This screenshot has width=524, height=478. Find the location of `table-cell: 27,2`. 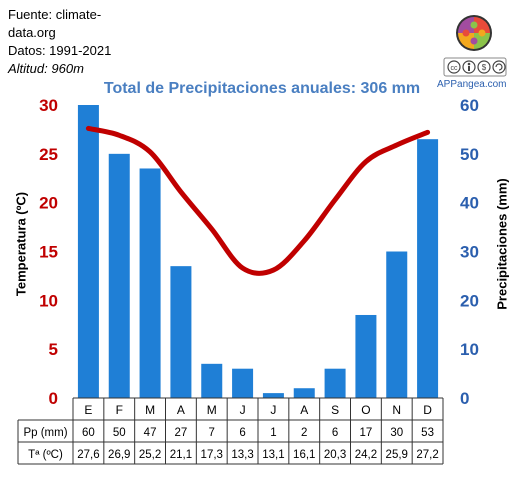

table-cell: 27,2 is located at coordinates (427, 455).